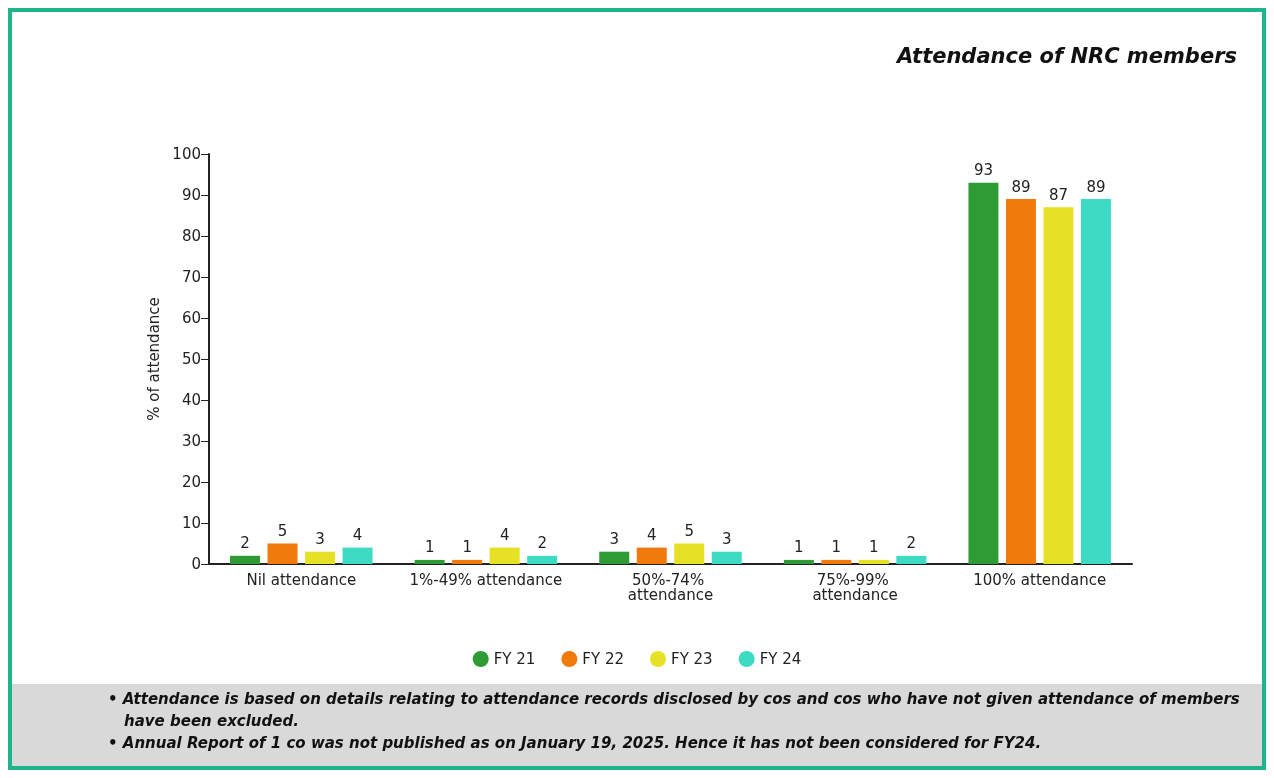  Describe the element at coordinates (191, 318) in the screenshot. I see `y-tick-label: 60` at that location.